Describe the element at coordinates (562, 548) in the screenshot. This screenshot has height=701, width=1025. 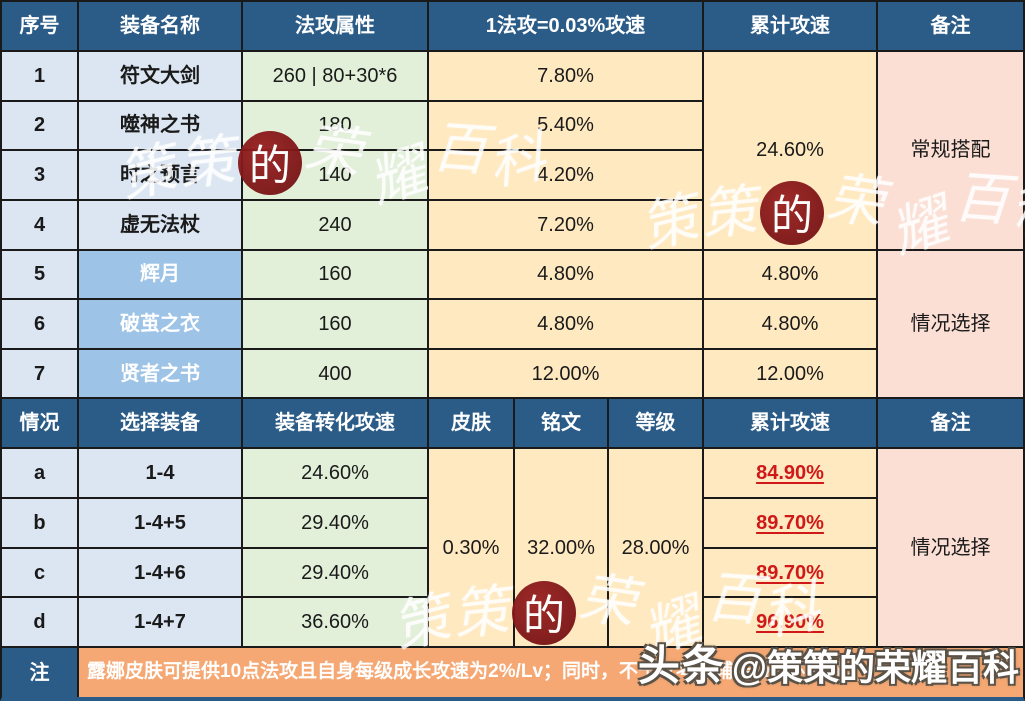
I see `s2-rune-merged: 32.00%` at that location.